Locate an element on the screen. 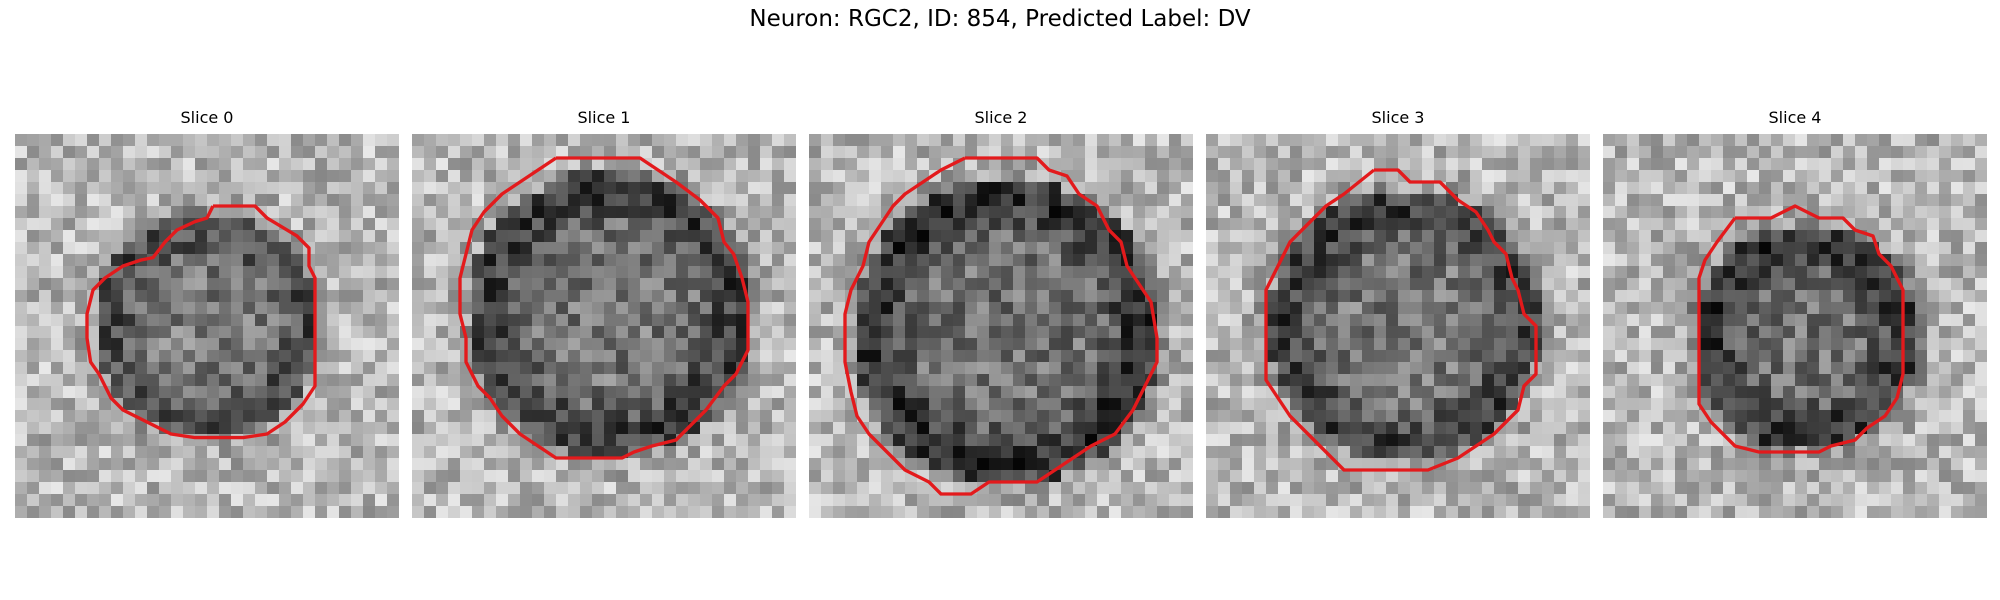  slice-panel-2: Slice 2 is located at coordinates (1001, 313).